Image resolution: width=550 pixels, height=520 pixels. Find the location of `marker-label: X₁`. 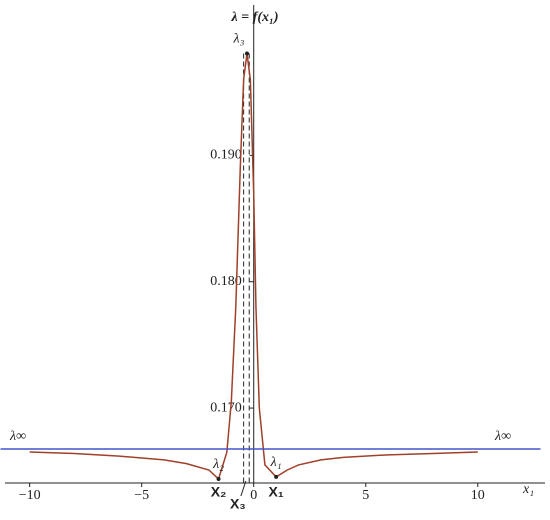

marker-label: X₁ is located at coordinates (276, 492).